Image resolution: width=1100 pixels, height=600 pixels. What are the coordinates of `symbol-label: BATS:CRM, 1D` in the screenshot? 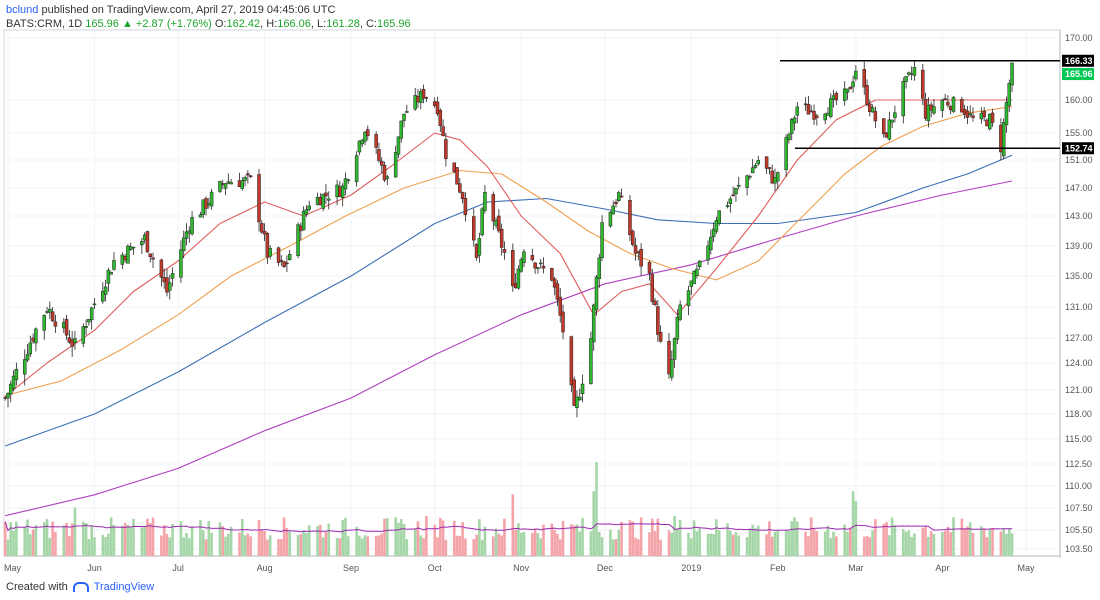 It's located at (44, 24).